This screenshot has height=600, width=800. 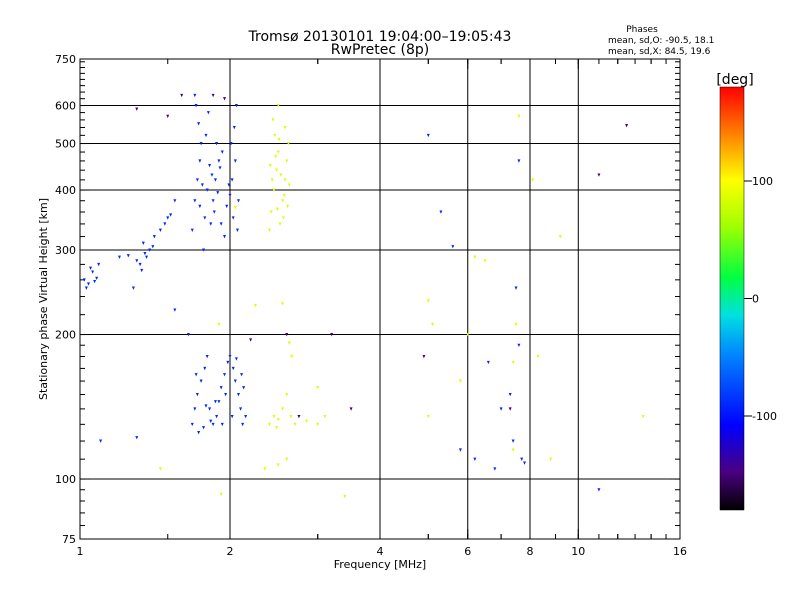 I want to click on y-tick-label: 500, so click(x=65, y=144).